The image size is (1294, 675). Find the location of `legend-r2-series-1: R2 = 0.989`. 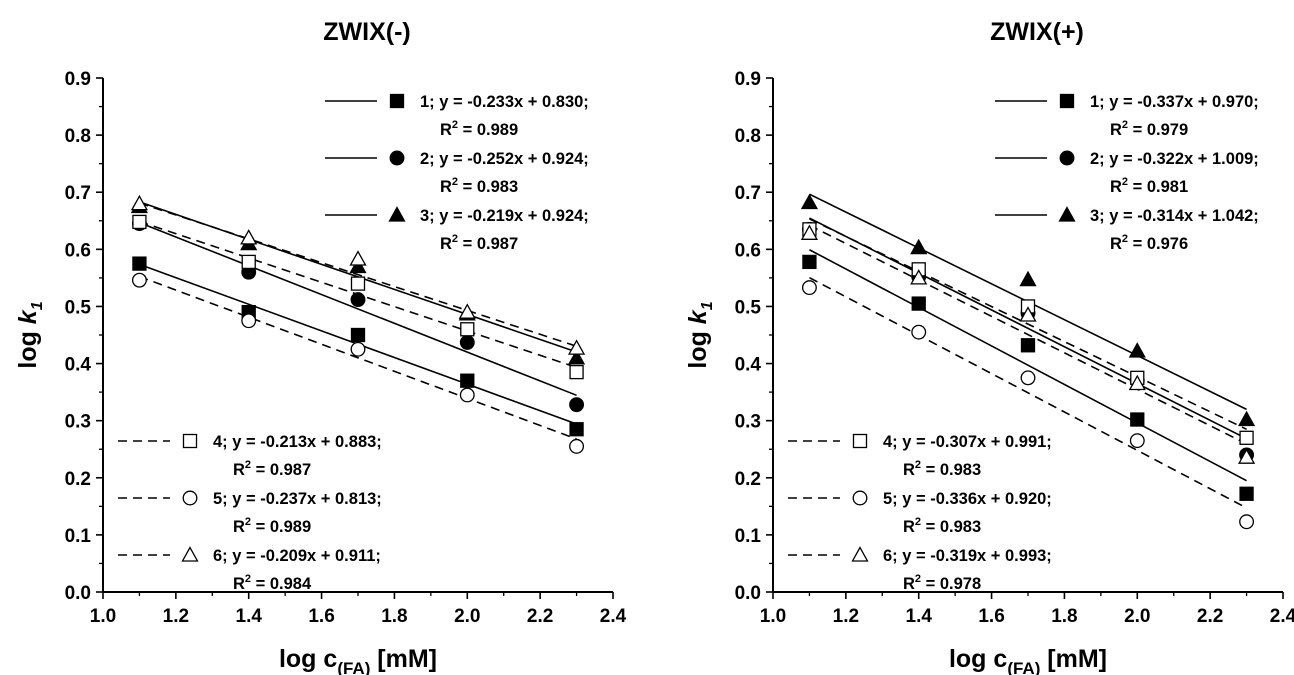

legend-r2-series-1: R2 = 0.989 is located at coordinates (479, 129).